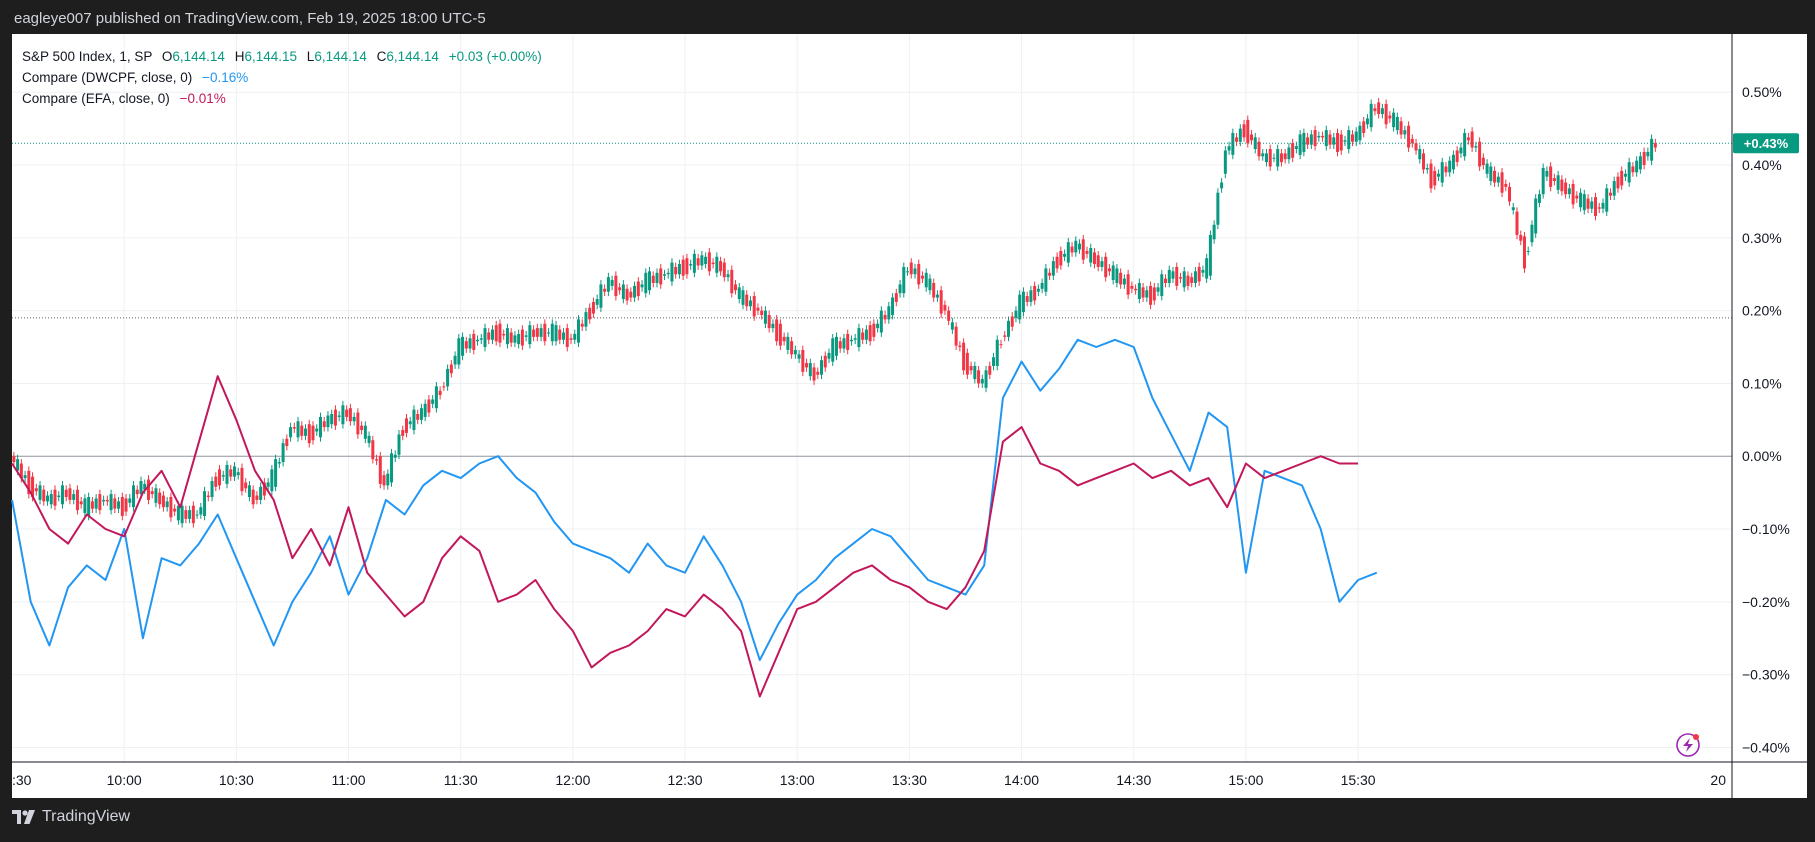 The width and height of the screenshot is (1815, 842). I want to click on legend-compare-efa: Compare (EFA, close, 0) −0.01%, so click(282, 98).